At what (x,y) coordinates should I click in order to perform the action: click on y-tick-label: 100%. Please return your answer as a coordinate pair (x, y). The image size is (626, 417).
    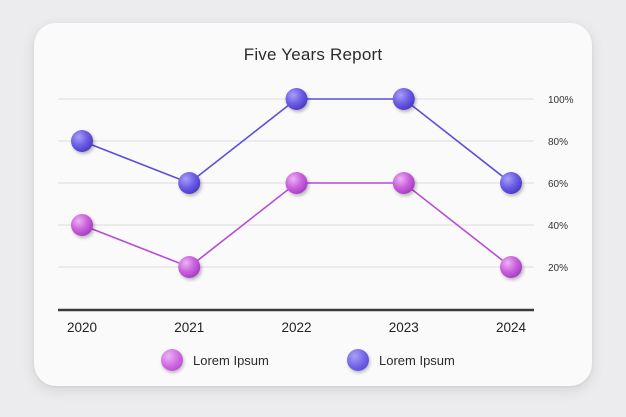
    Looking at the image, I should click on (561, 100).